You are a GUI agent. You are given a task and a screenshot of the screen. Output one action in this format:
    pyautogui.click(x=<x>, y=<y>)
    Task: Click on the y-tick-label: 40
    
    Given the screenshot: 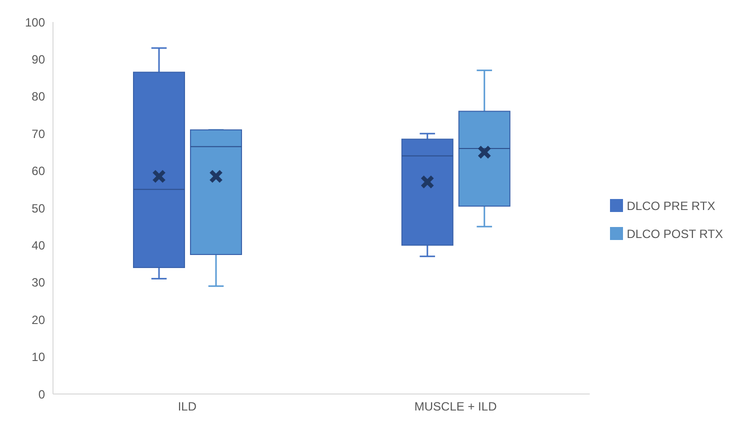 What is the action you would take?
    pyautogui.click(x=39, y=245)
    